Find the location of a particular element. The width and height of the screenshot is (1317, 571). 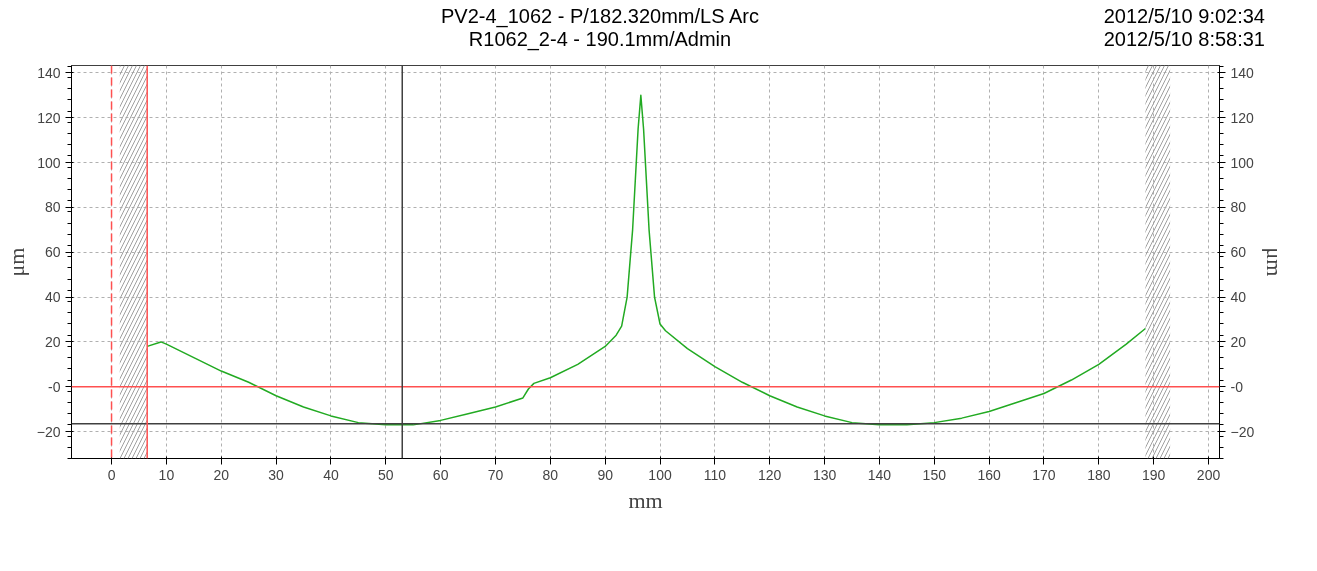

x-tick-label: 70 is located at coordinates (495, 474).